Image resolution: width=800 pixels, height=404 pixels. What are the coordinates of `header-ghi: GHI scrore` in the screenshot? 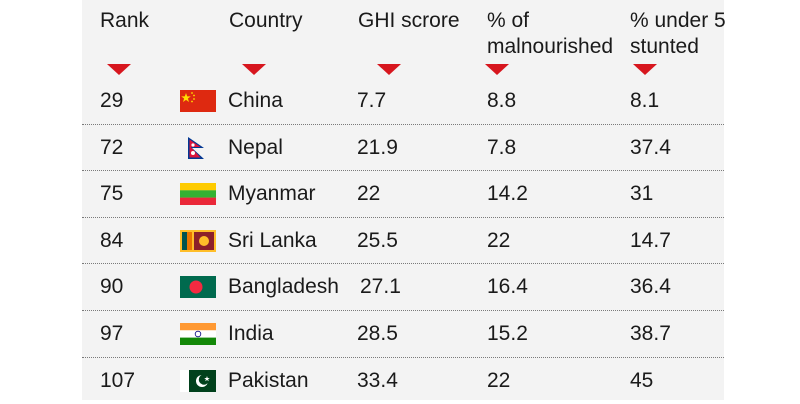 It's located at (409, 21).